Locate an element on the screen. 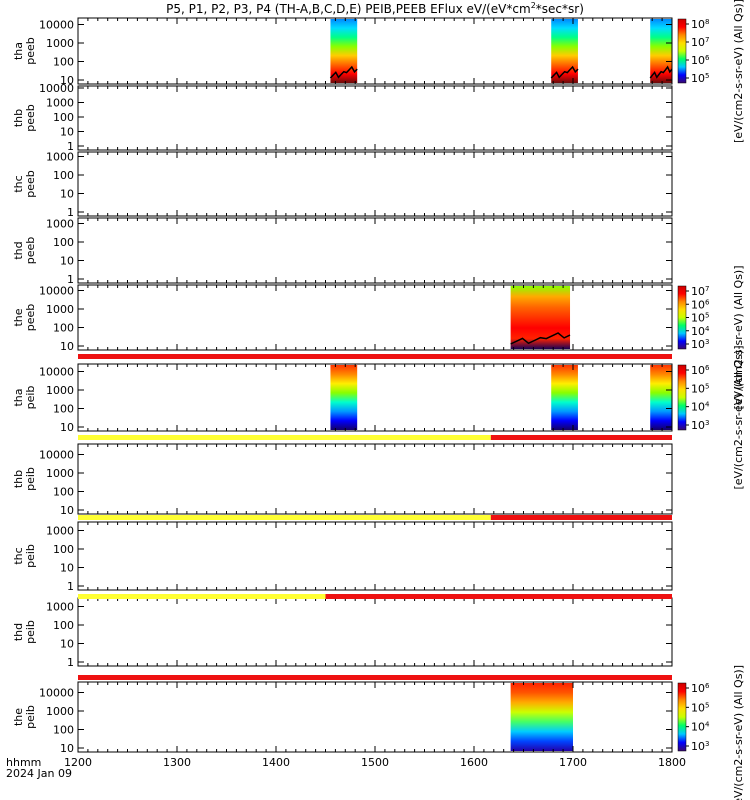 This screenshot has width=750, height=800. panel-probe-label: the is located at coordinates (18, 717).